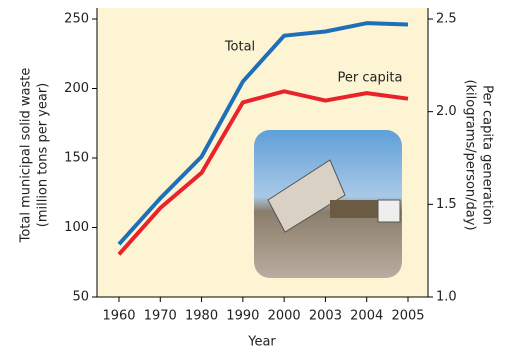 This screenshot has width=517, height=358. I want to click on y2-axis-title: Per capita generation, so click(487, 155).